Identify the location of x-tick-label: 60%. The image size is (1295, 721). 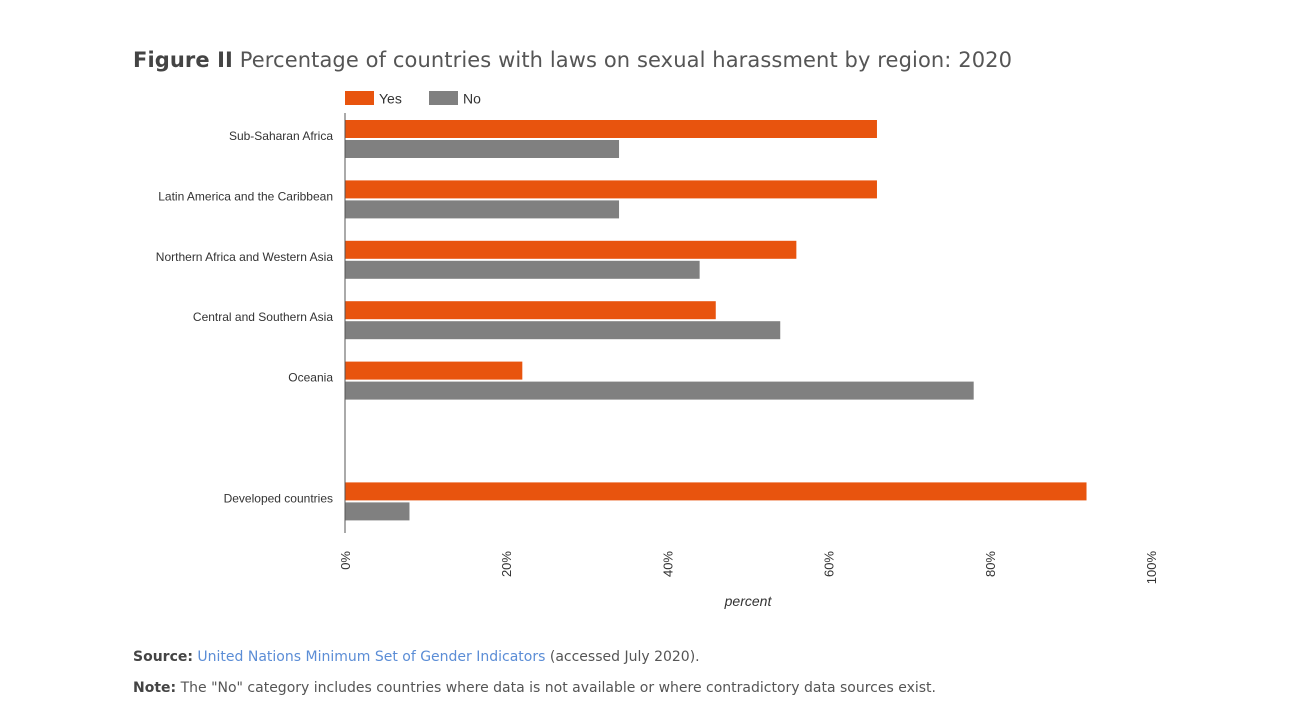
(829, 564).